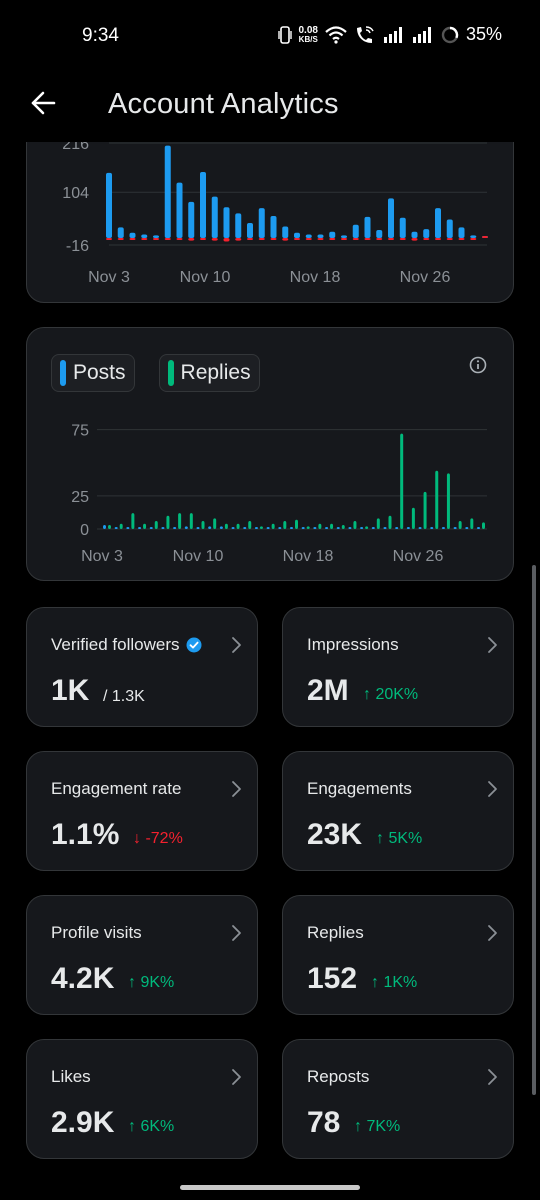 This screenshot has height=1200, width=540. Describe the element at coordinates (332, 978) in the screenshot. I see `metric-value: 152` at that location.